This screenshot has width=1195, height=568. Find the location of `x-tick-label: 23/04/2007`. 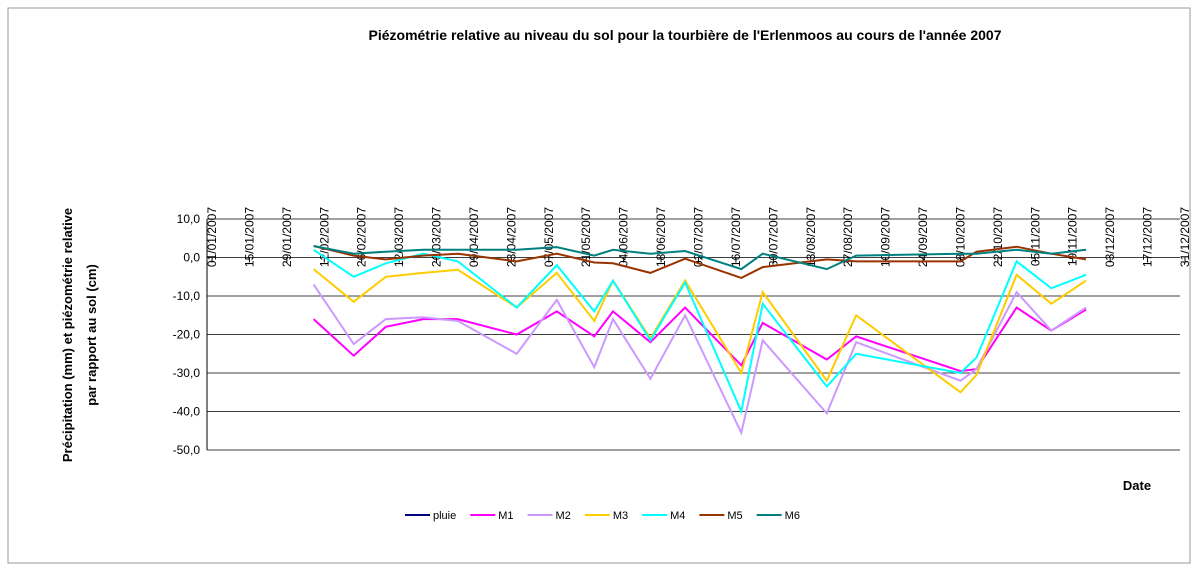

x-tick-label: 23/04/2007 is located at coordinates (511, 237).